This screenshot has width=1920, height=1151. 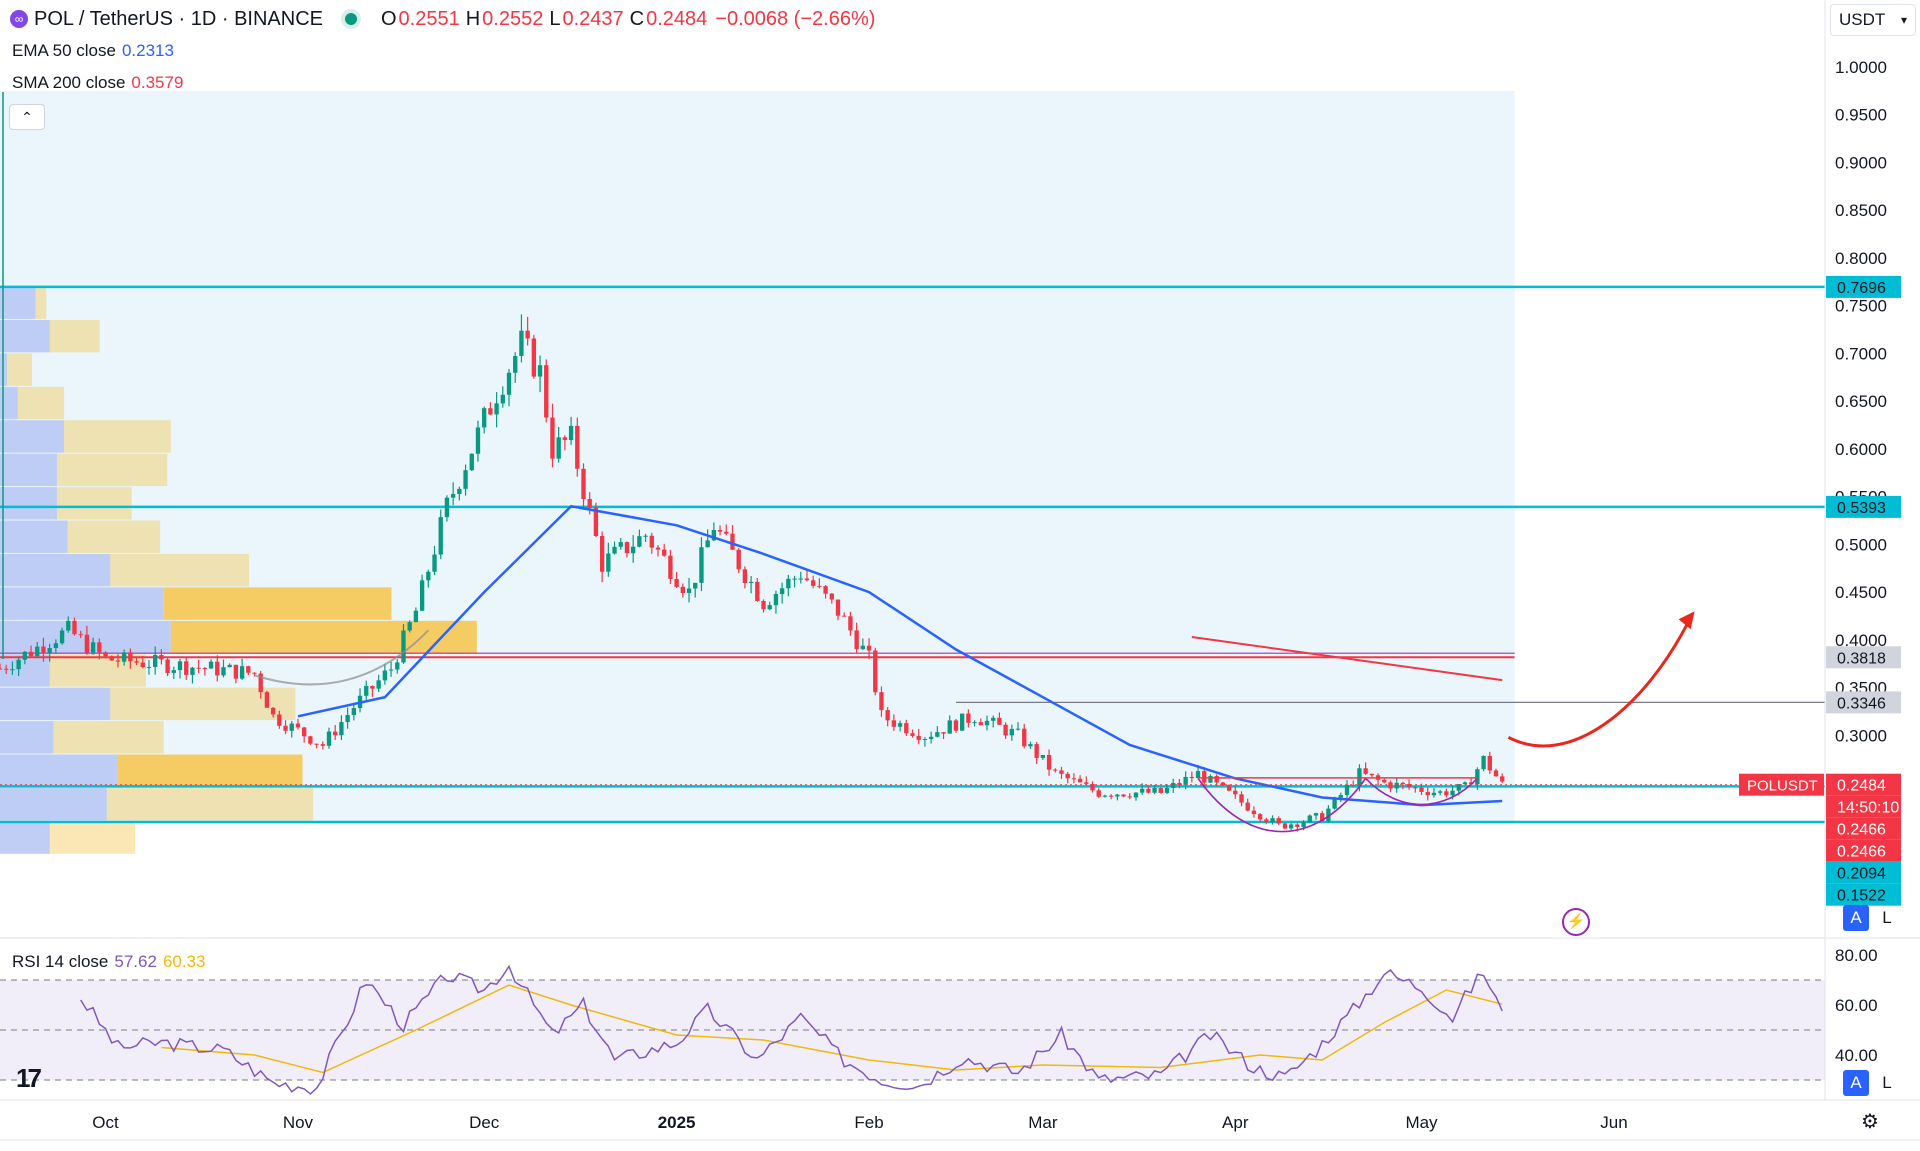 I want to click on chevron-up-icon: ⌃, so click(x=27, y=117).